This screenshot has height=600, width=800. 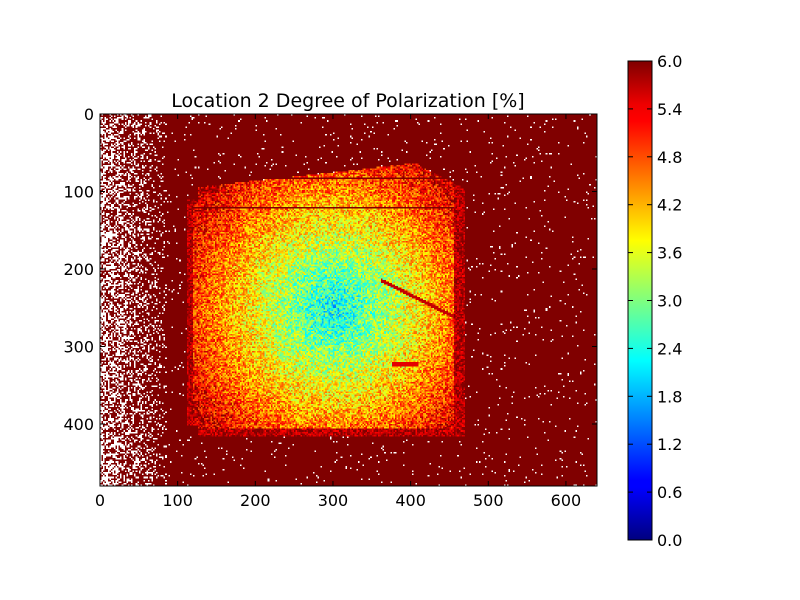 I want to click on colorbar-tick-label: 3.6, so click(x=669, y=253).